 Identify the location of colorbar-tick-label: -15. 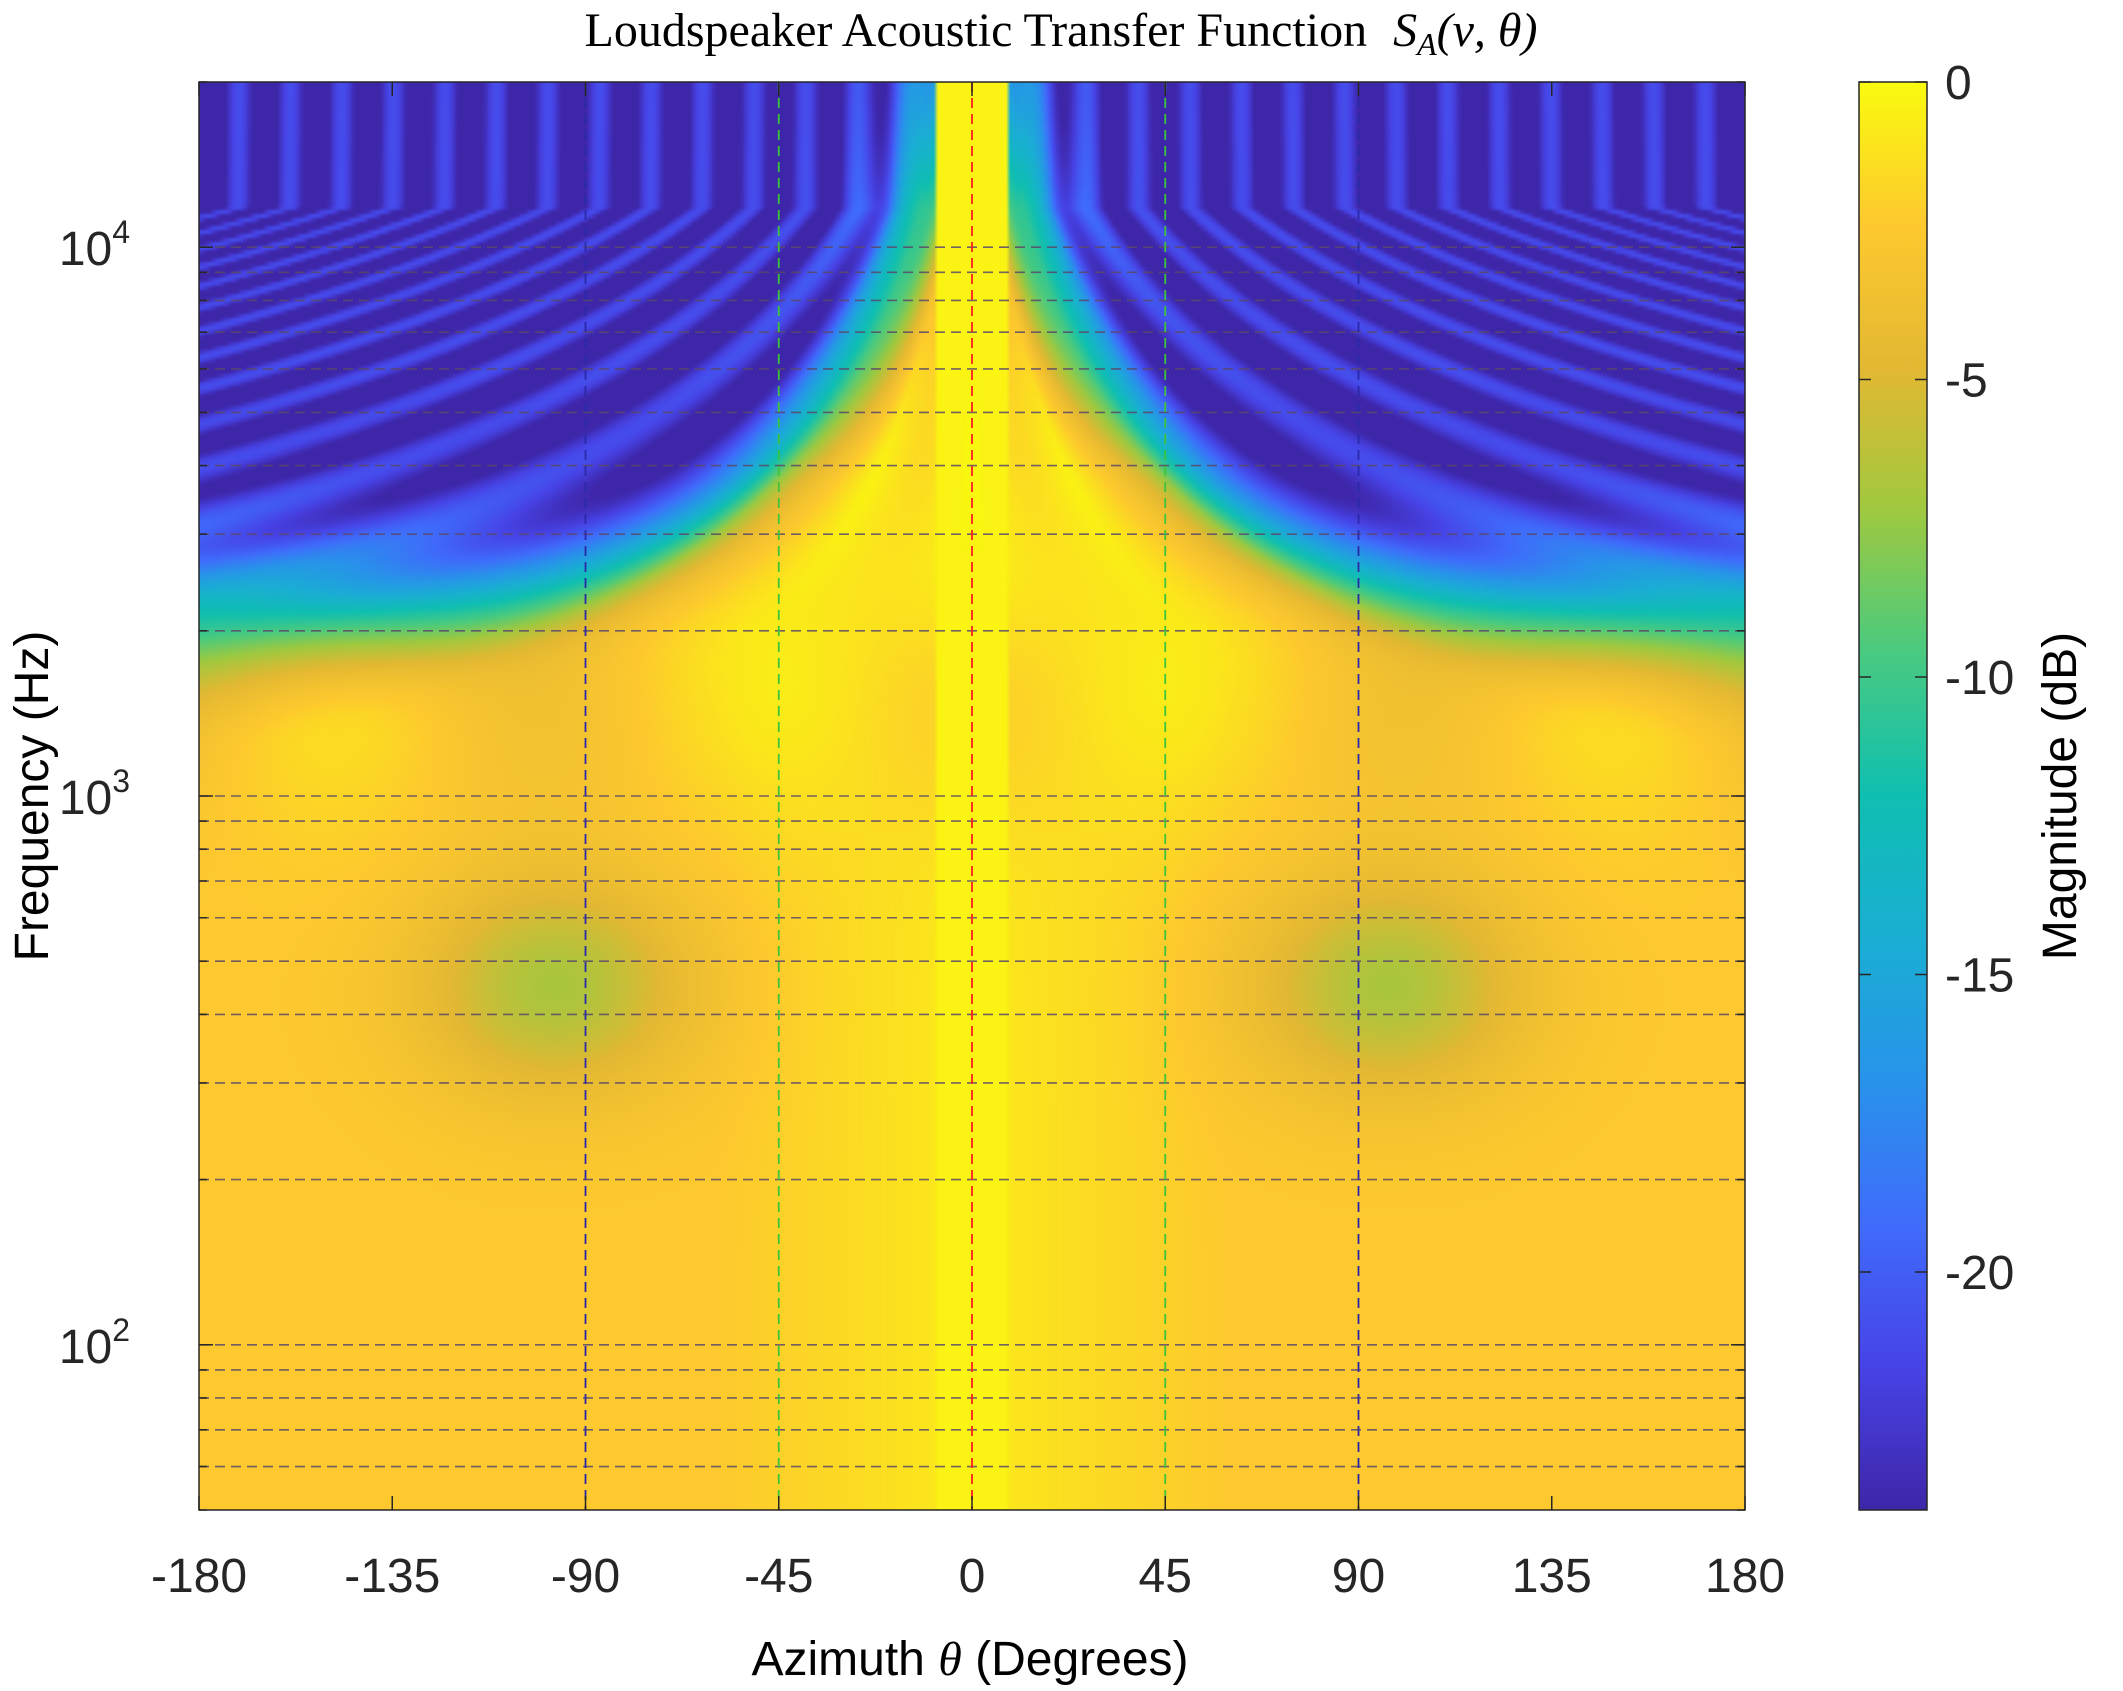
(1979, 976).